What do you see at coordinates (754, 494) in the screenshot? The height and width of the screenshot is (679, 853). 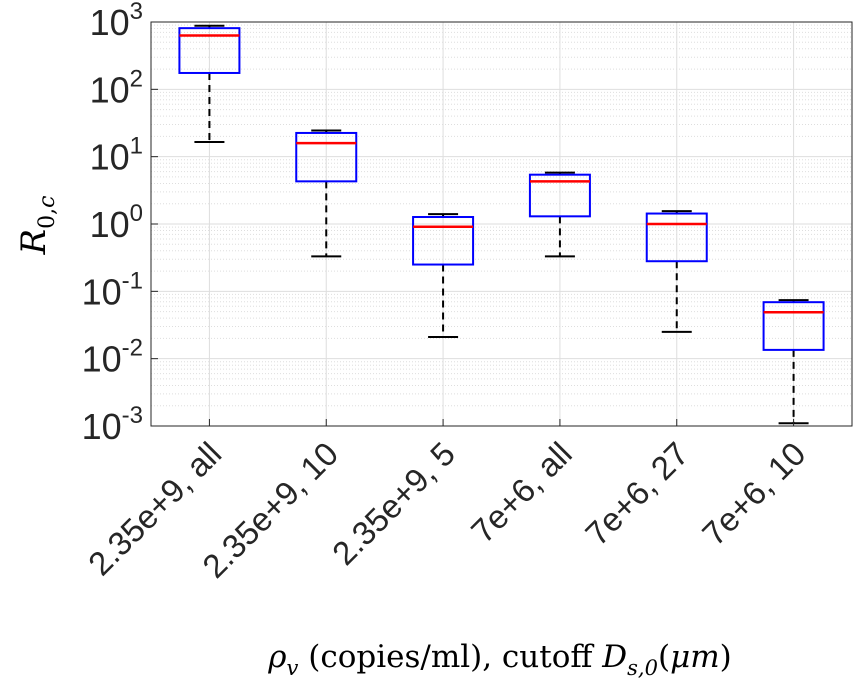 I see `x-tick-label: 7e+6, 10` at bounding box center [754, 494].